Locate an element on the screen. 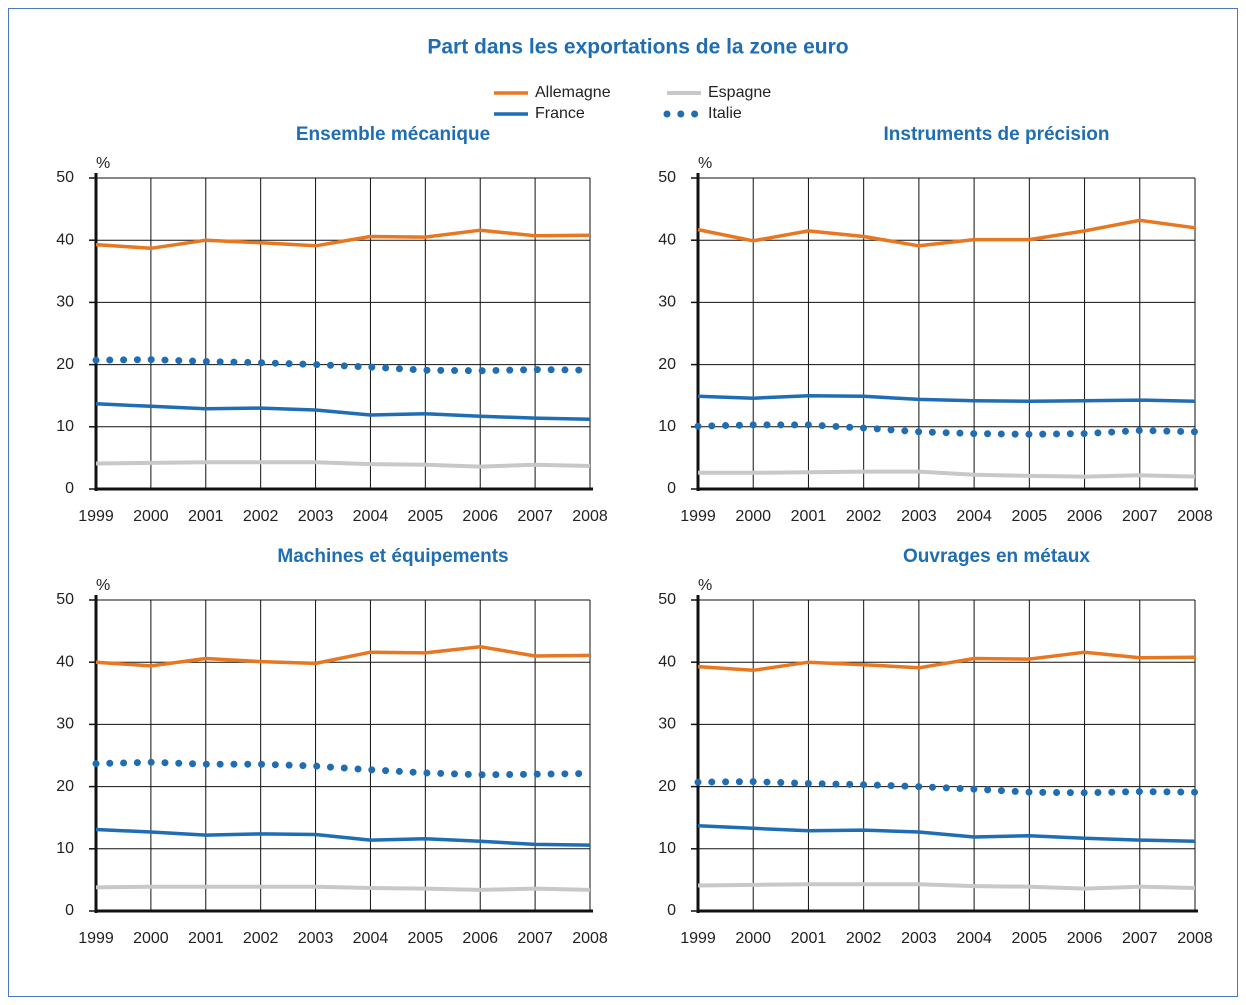 This screenshot has width=1246, height=1005. legend-label: Allemagne is located at coordinates (573, 92).